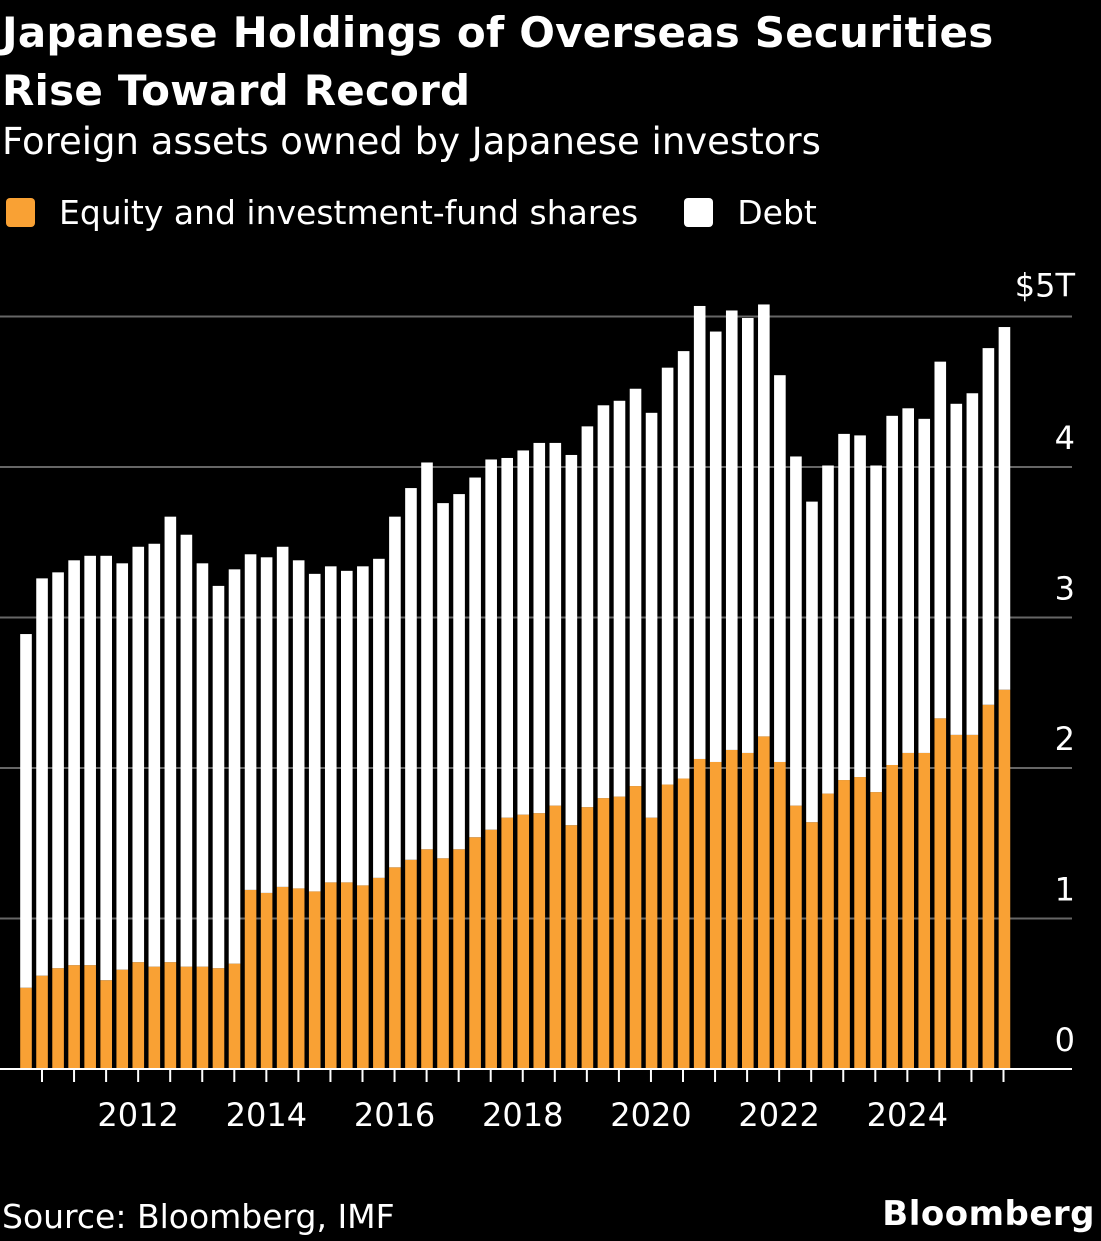 The width and height of the screenshot is (1101, 1241). I want to click on legend-label-equity: Equity and investment-fund shares, so click(349, 212).